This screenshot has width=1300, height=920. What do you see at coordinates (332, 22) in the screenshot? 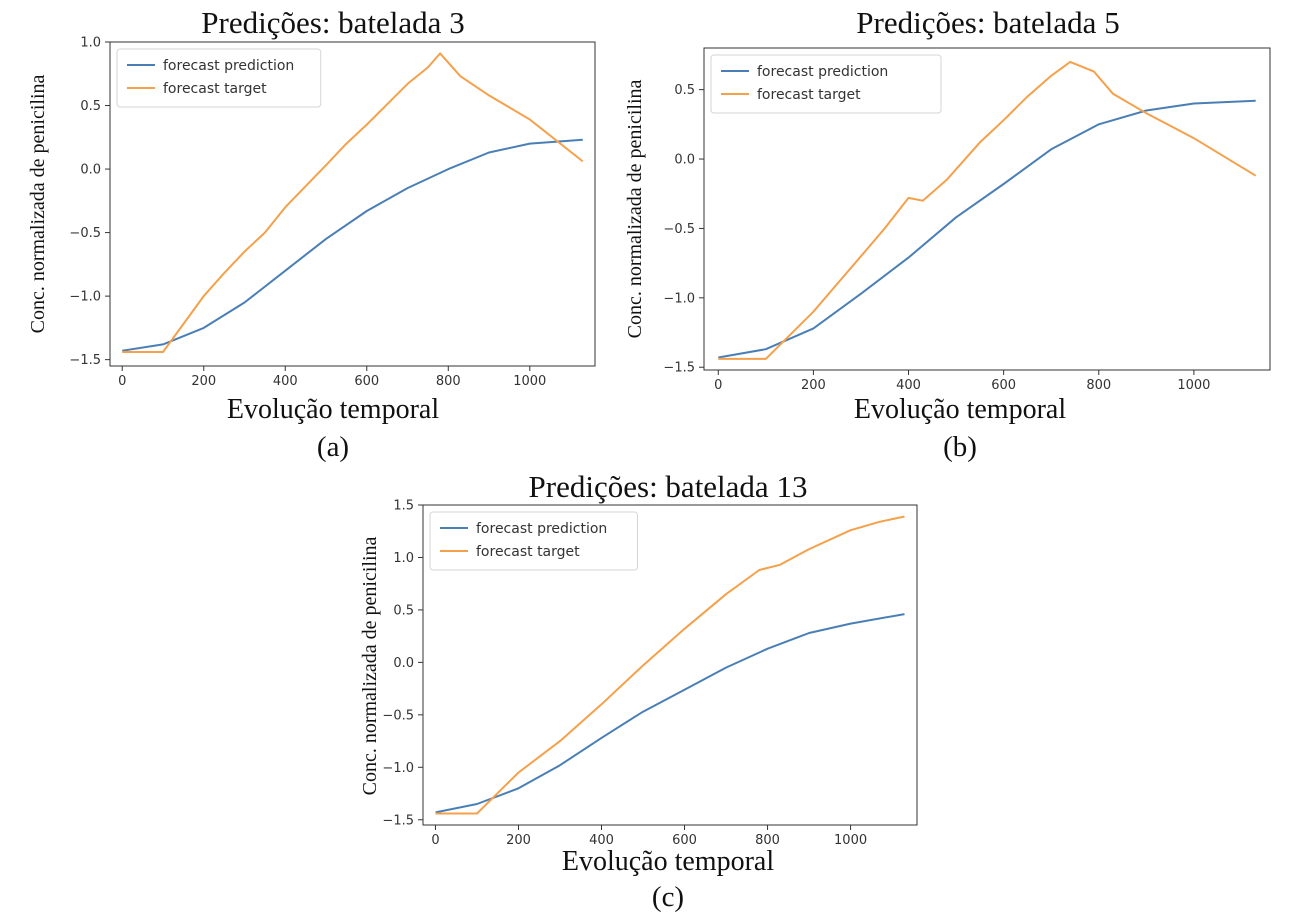
I see `chart-title: Predições: batelada 3` at bounding box center [332, 22].